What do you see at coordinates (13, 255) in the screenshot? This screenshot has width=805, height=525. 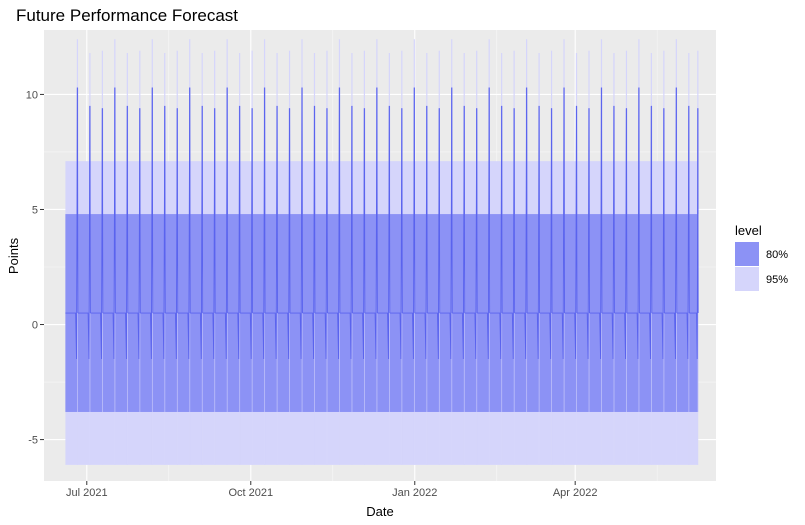 I see `y-axis-title: Points` at bounding box center [13, 255].